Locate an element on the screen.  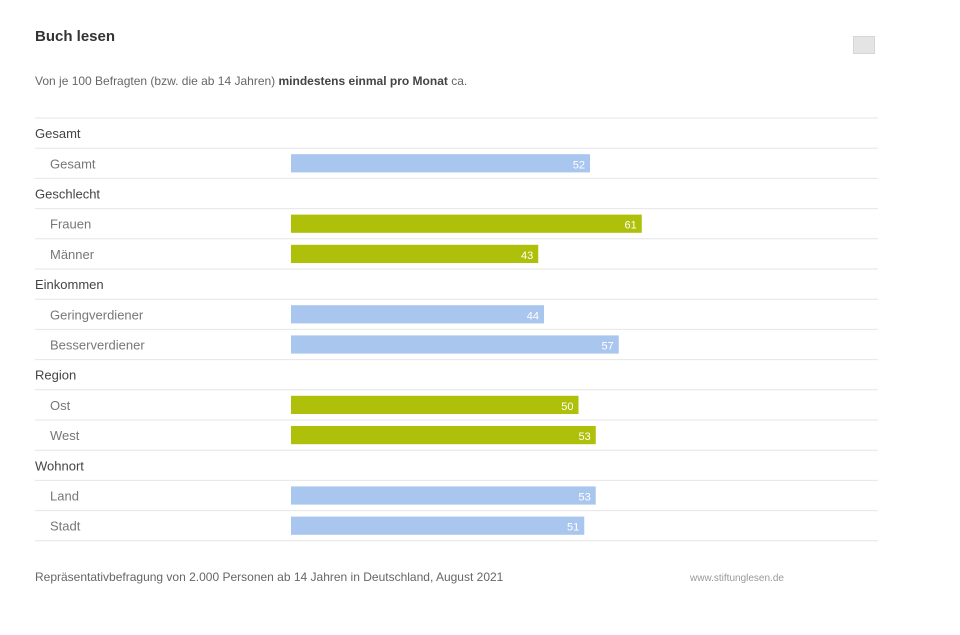
group-label: Geschlecht is located at coordinates (67, 194).